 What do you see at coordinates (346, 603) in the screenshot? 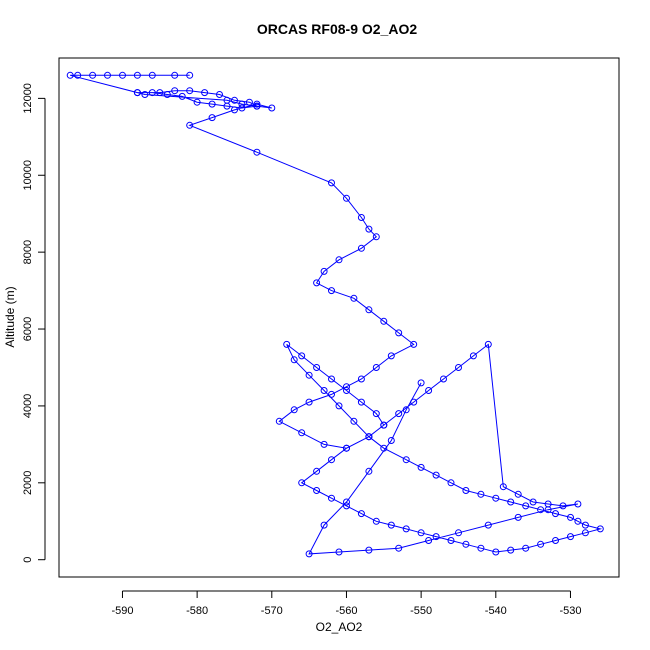
I see `x-axis: -590 -580 -570 -560 -550 -540 -530` at bounding box center [346, 603].